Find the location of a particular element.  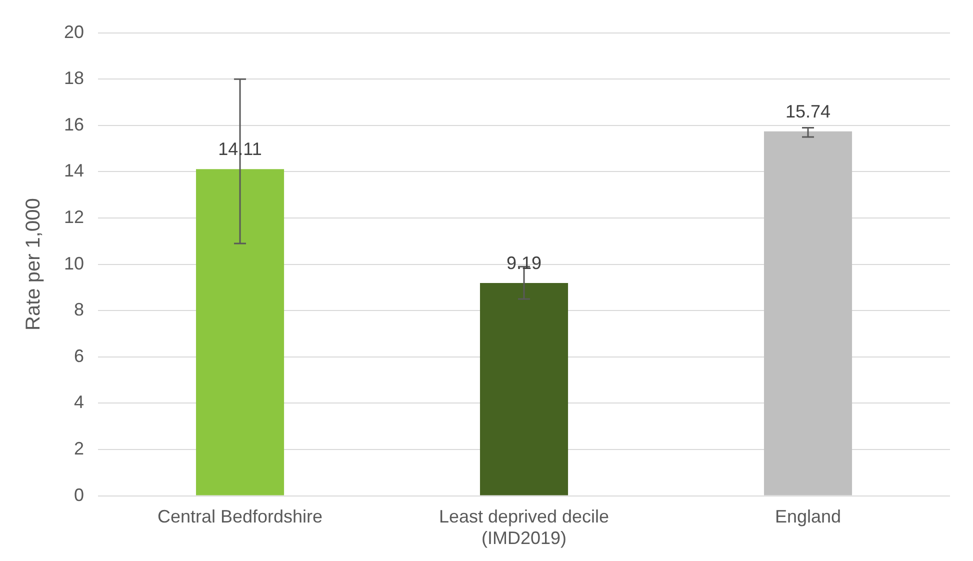

y-axis-title: Rate per 1,000 is located at coordinates (33, 264).